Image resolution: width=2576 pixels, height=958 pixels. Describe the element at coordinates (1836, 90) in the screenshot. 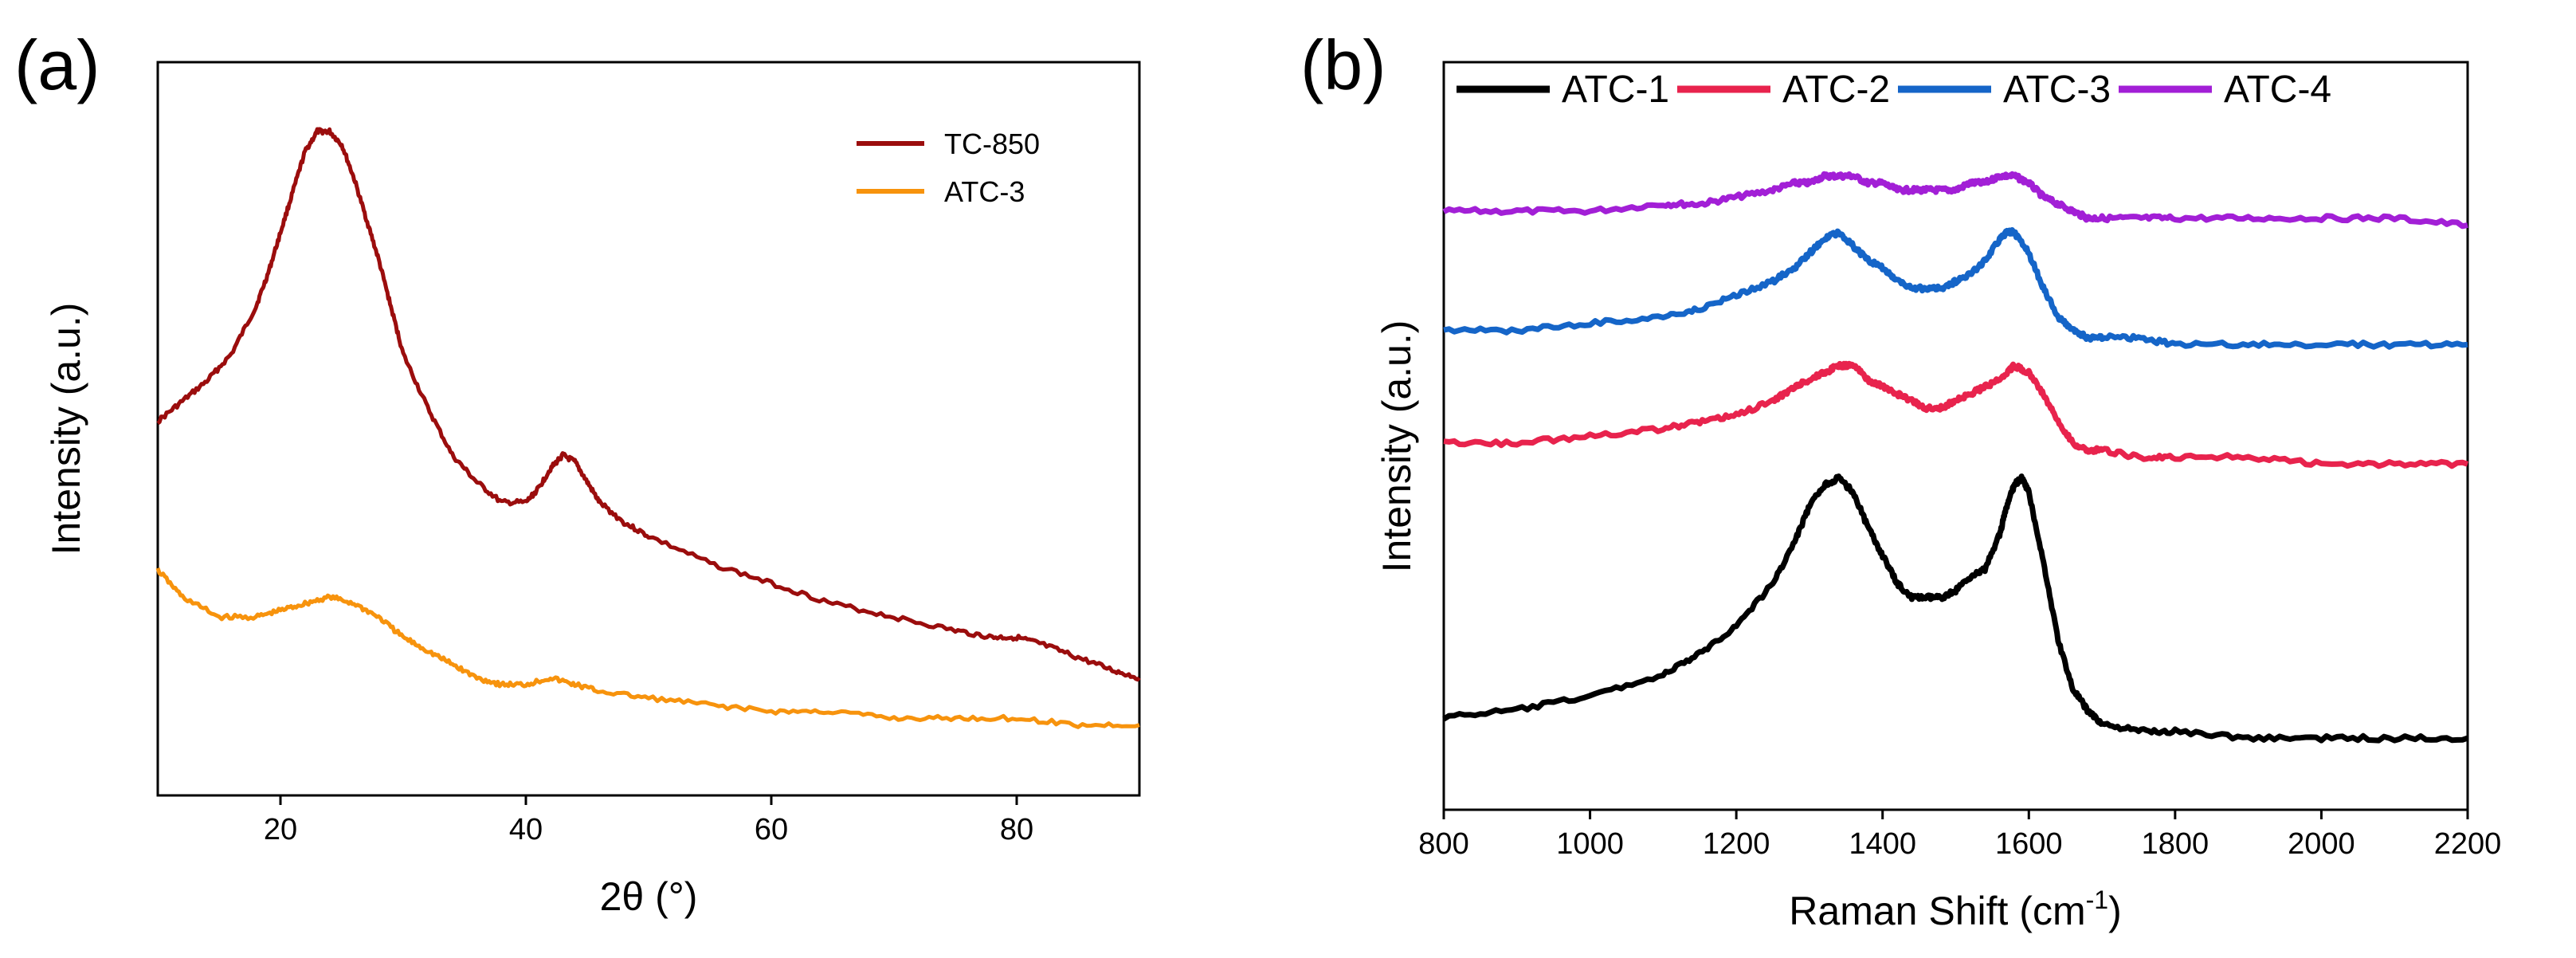

I see `legend-label-atc-2: ATC-2` at that location.